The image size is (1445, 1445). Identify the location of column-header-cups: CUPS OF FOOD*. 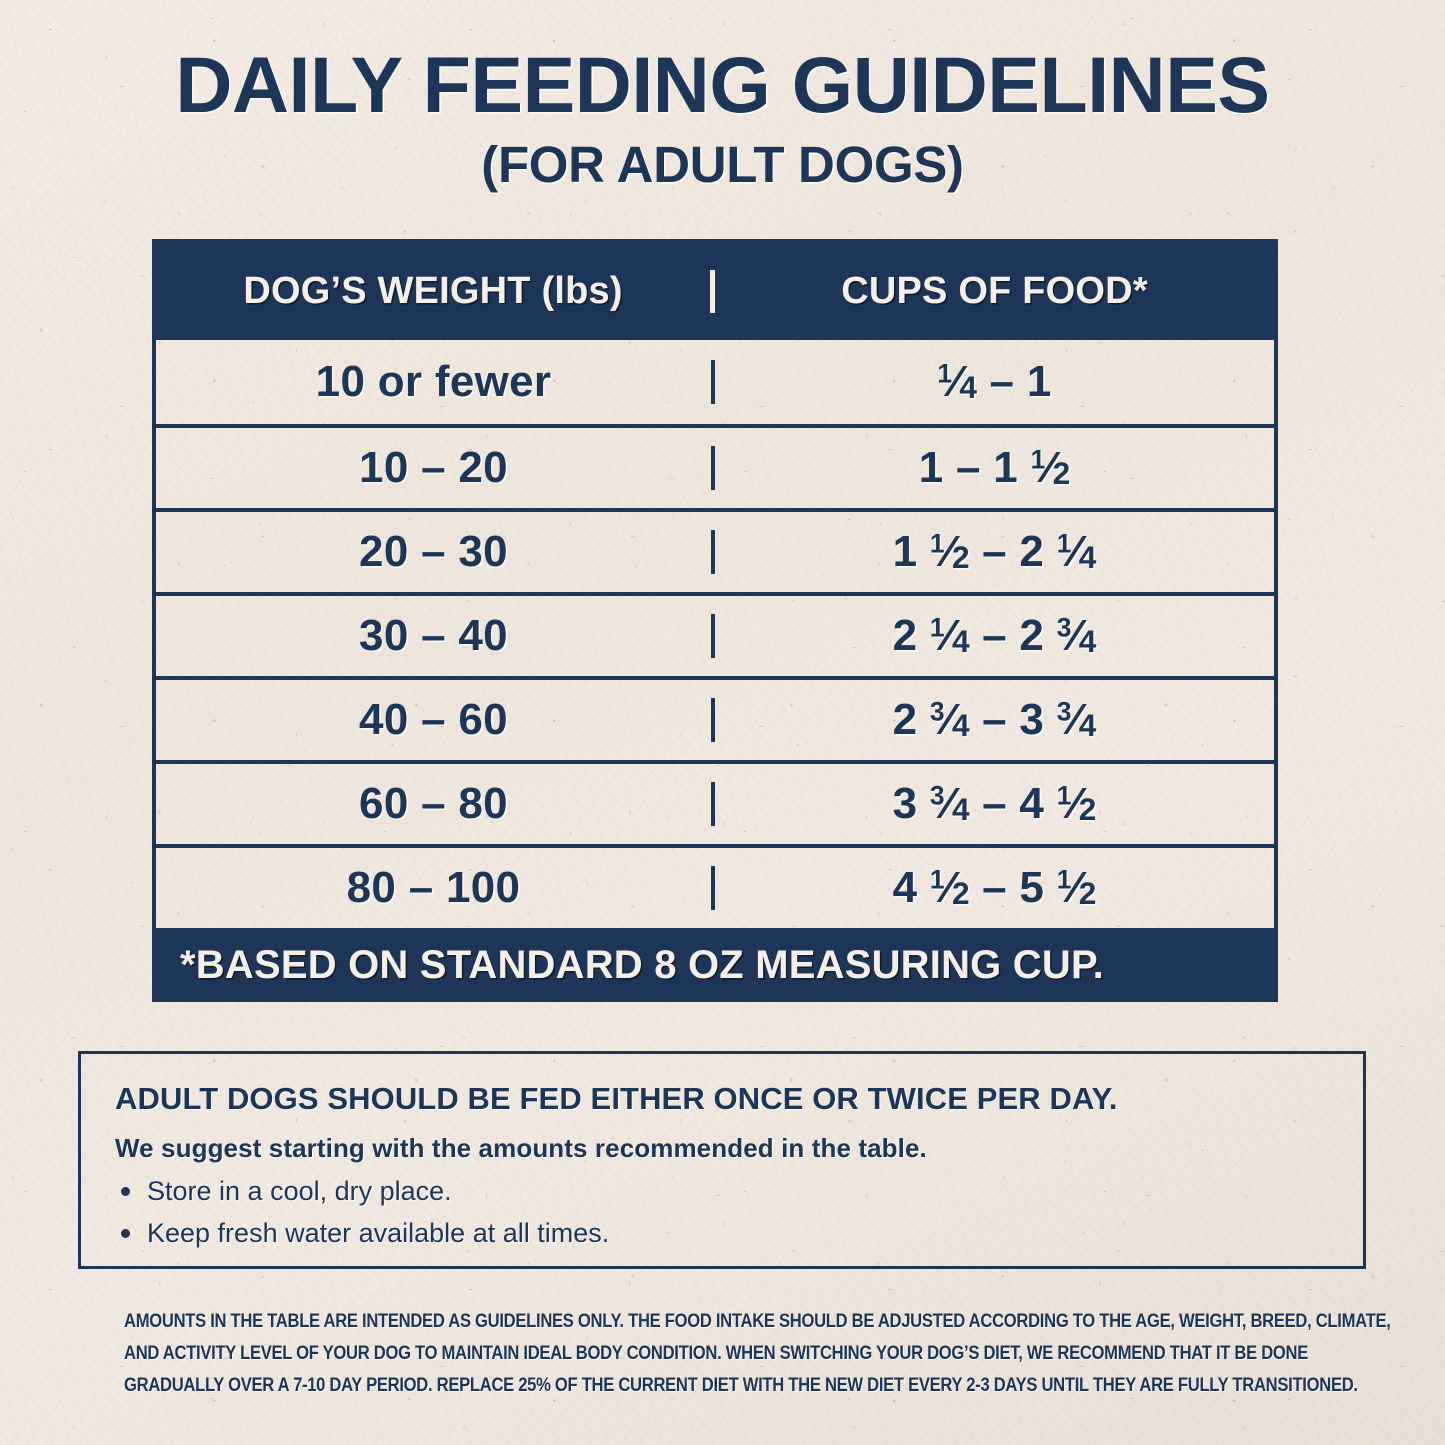
(994, 291).